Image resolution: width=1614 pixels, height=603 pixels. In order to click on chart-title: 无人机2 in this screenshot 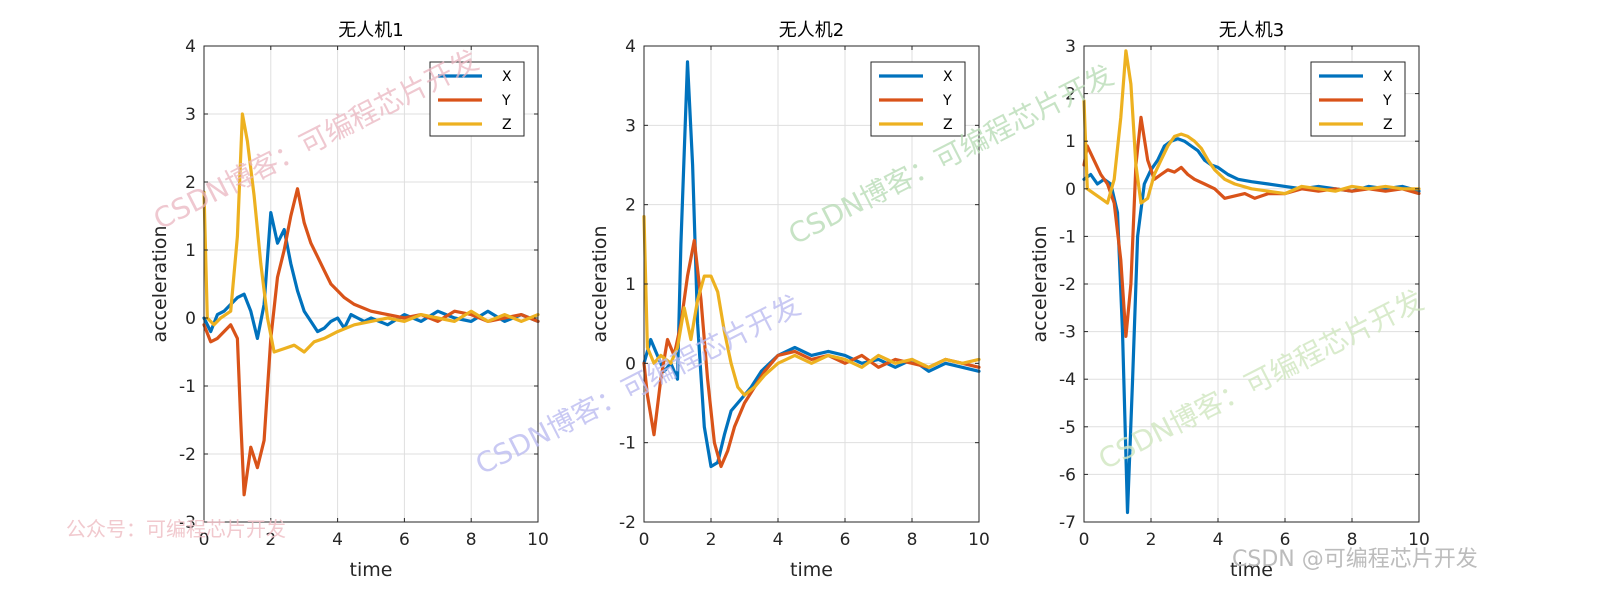, I will do `click(811, 30)`.